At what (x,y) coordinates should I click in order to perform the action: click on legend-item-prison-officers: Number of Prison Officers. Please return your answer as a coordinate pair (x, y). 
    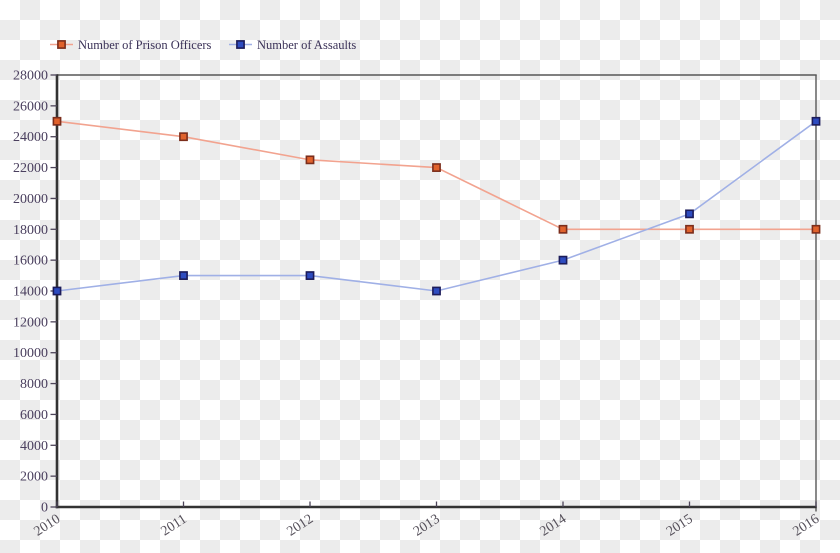
    Looking at the image, I should click on (131, 45).